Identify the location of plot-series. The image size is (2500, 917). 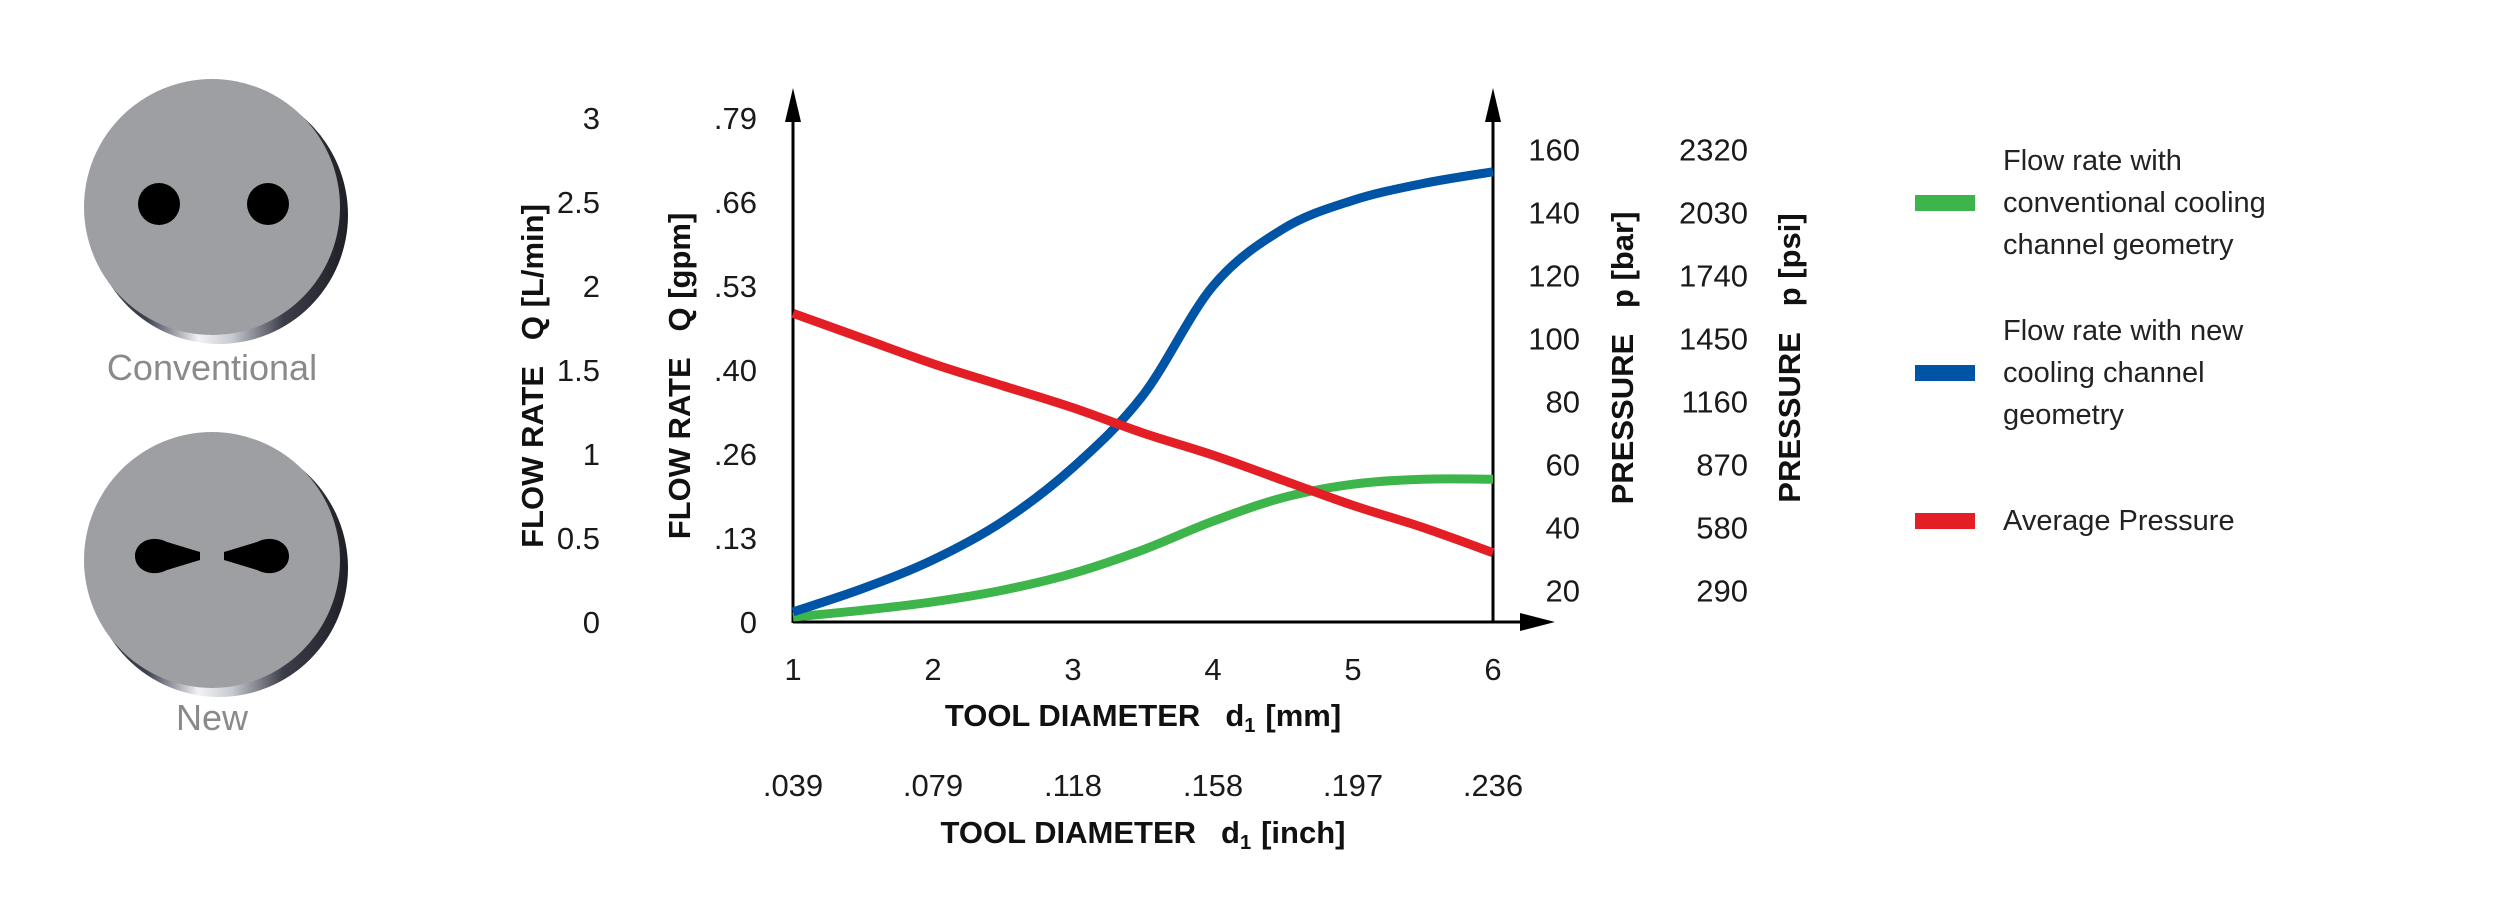
(1143, 394).